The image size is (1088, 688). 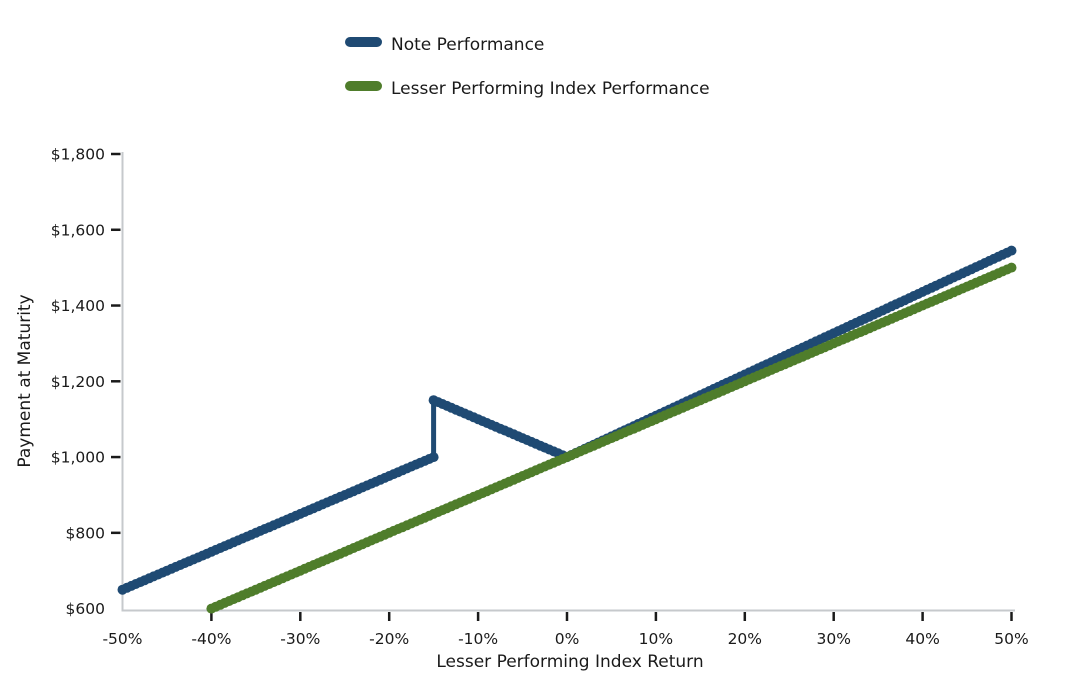 What do you see at coordinates (78, 155) in the screenshot?
I see `y-tick-label: $1,800` at bounding box center [78, 155].